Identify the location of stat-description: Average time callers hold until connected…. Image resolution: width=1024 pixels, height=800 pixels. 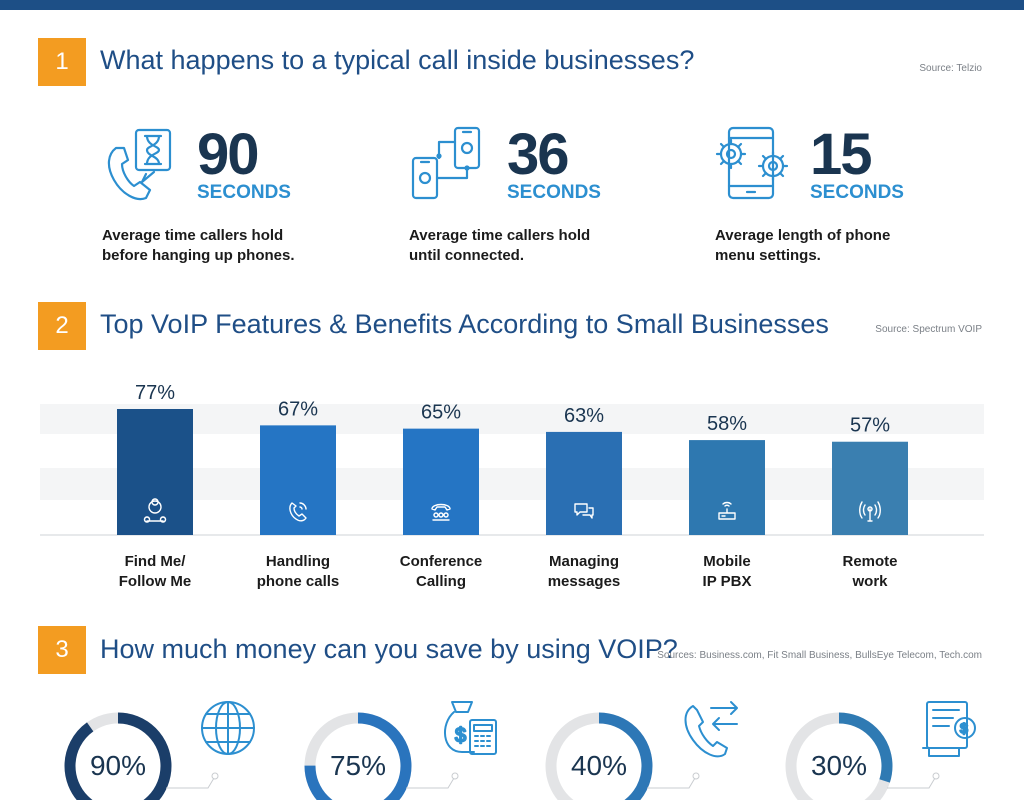
(500, 245).